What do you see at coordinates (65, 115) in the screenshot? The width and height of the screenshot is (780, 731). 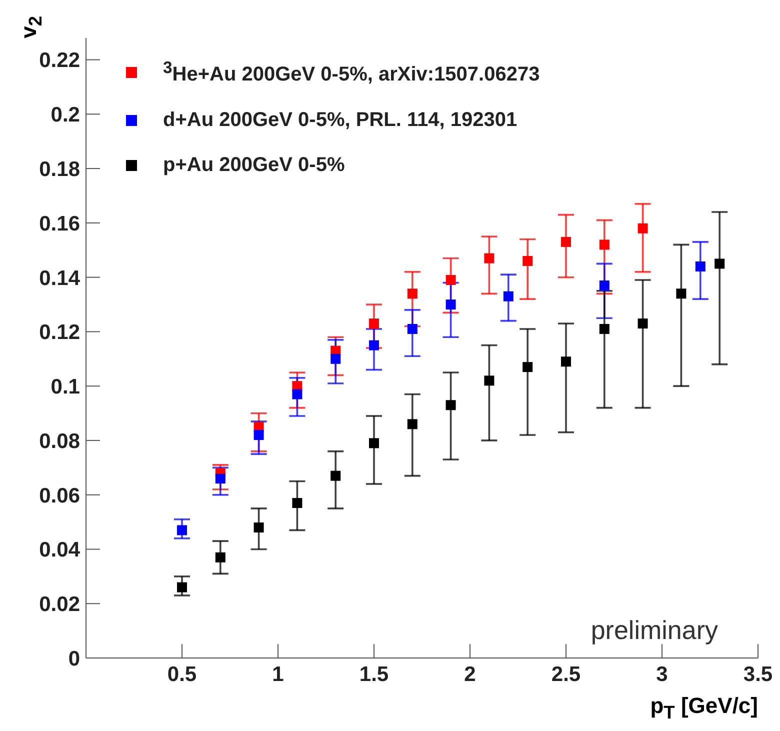 I see `y-tick-label: 0.2` at bounding box center [65, 115].